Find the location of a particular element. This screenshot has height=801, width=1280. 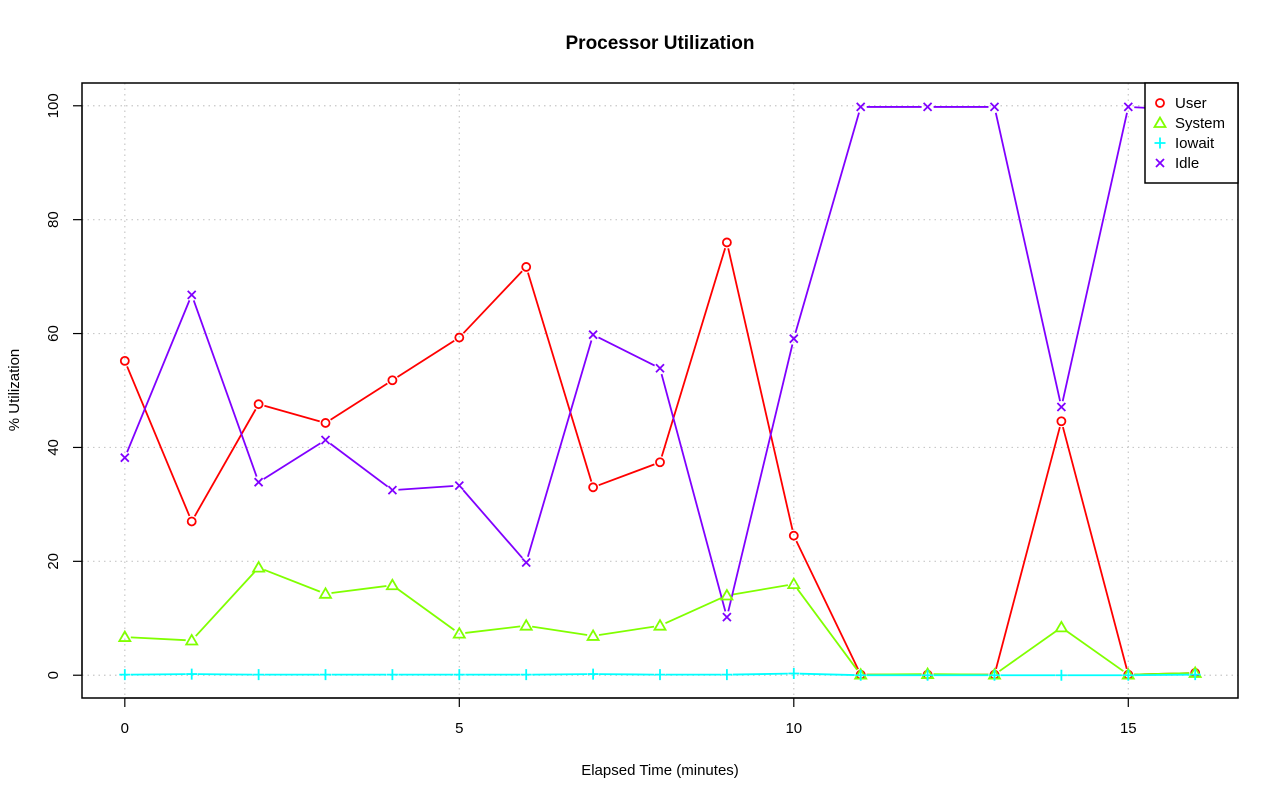

x-tick-label: 15 is located at coordinates (1128, 728).